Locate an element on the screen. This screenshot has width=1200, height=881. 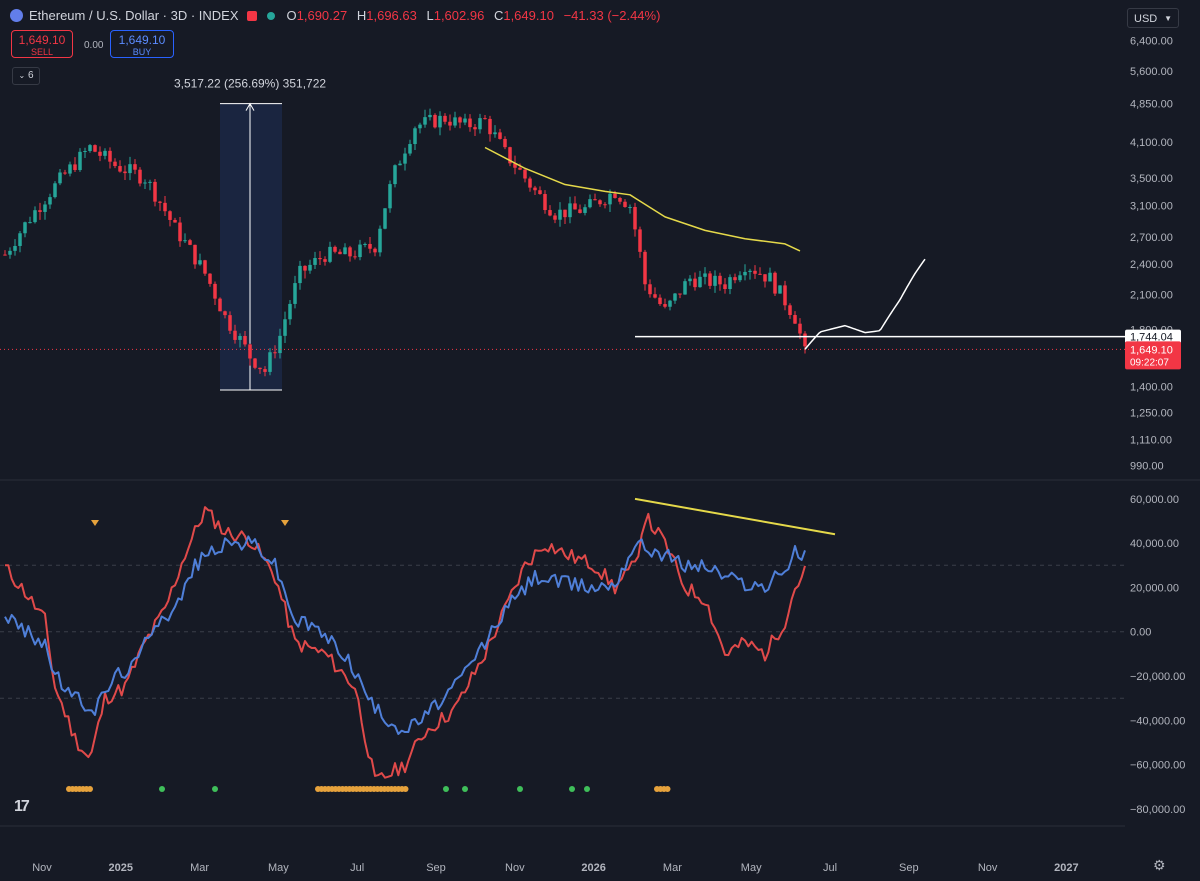
sell-label: SELL is located at coordinates (42, 52).